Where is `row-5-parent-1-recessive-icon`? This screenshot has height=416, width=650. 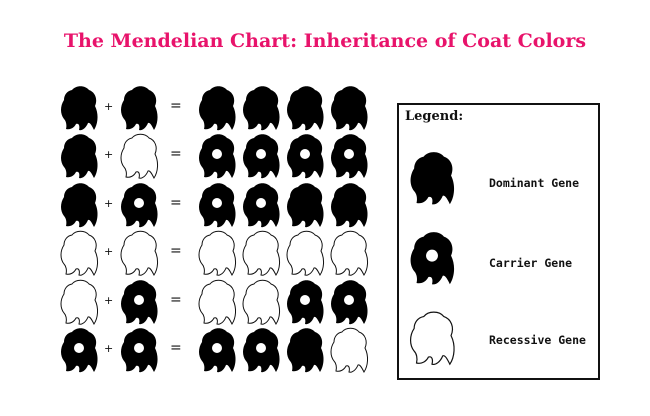 row-5-parent-1-recessive-icon is located at coordinates (79, 302).